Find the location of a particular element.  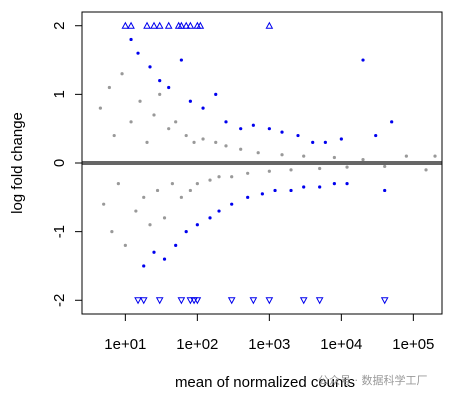

y-tick-label: -2 is located at coordinates (59, 300).